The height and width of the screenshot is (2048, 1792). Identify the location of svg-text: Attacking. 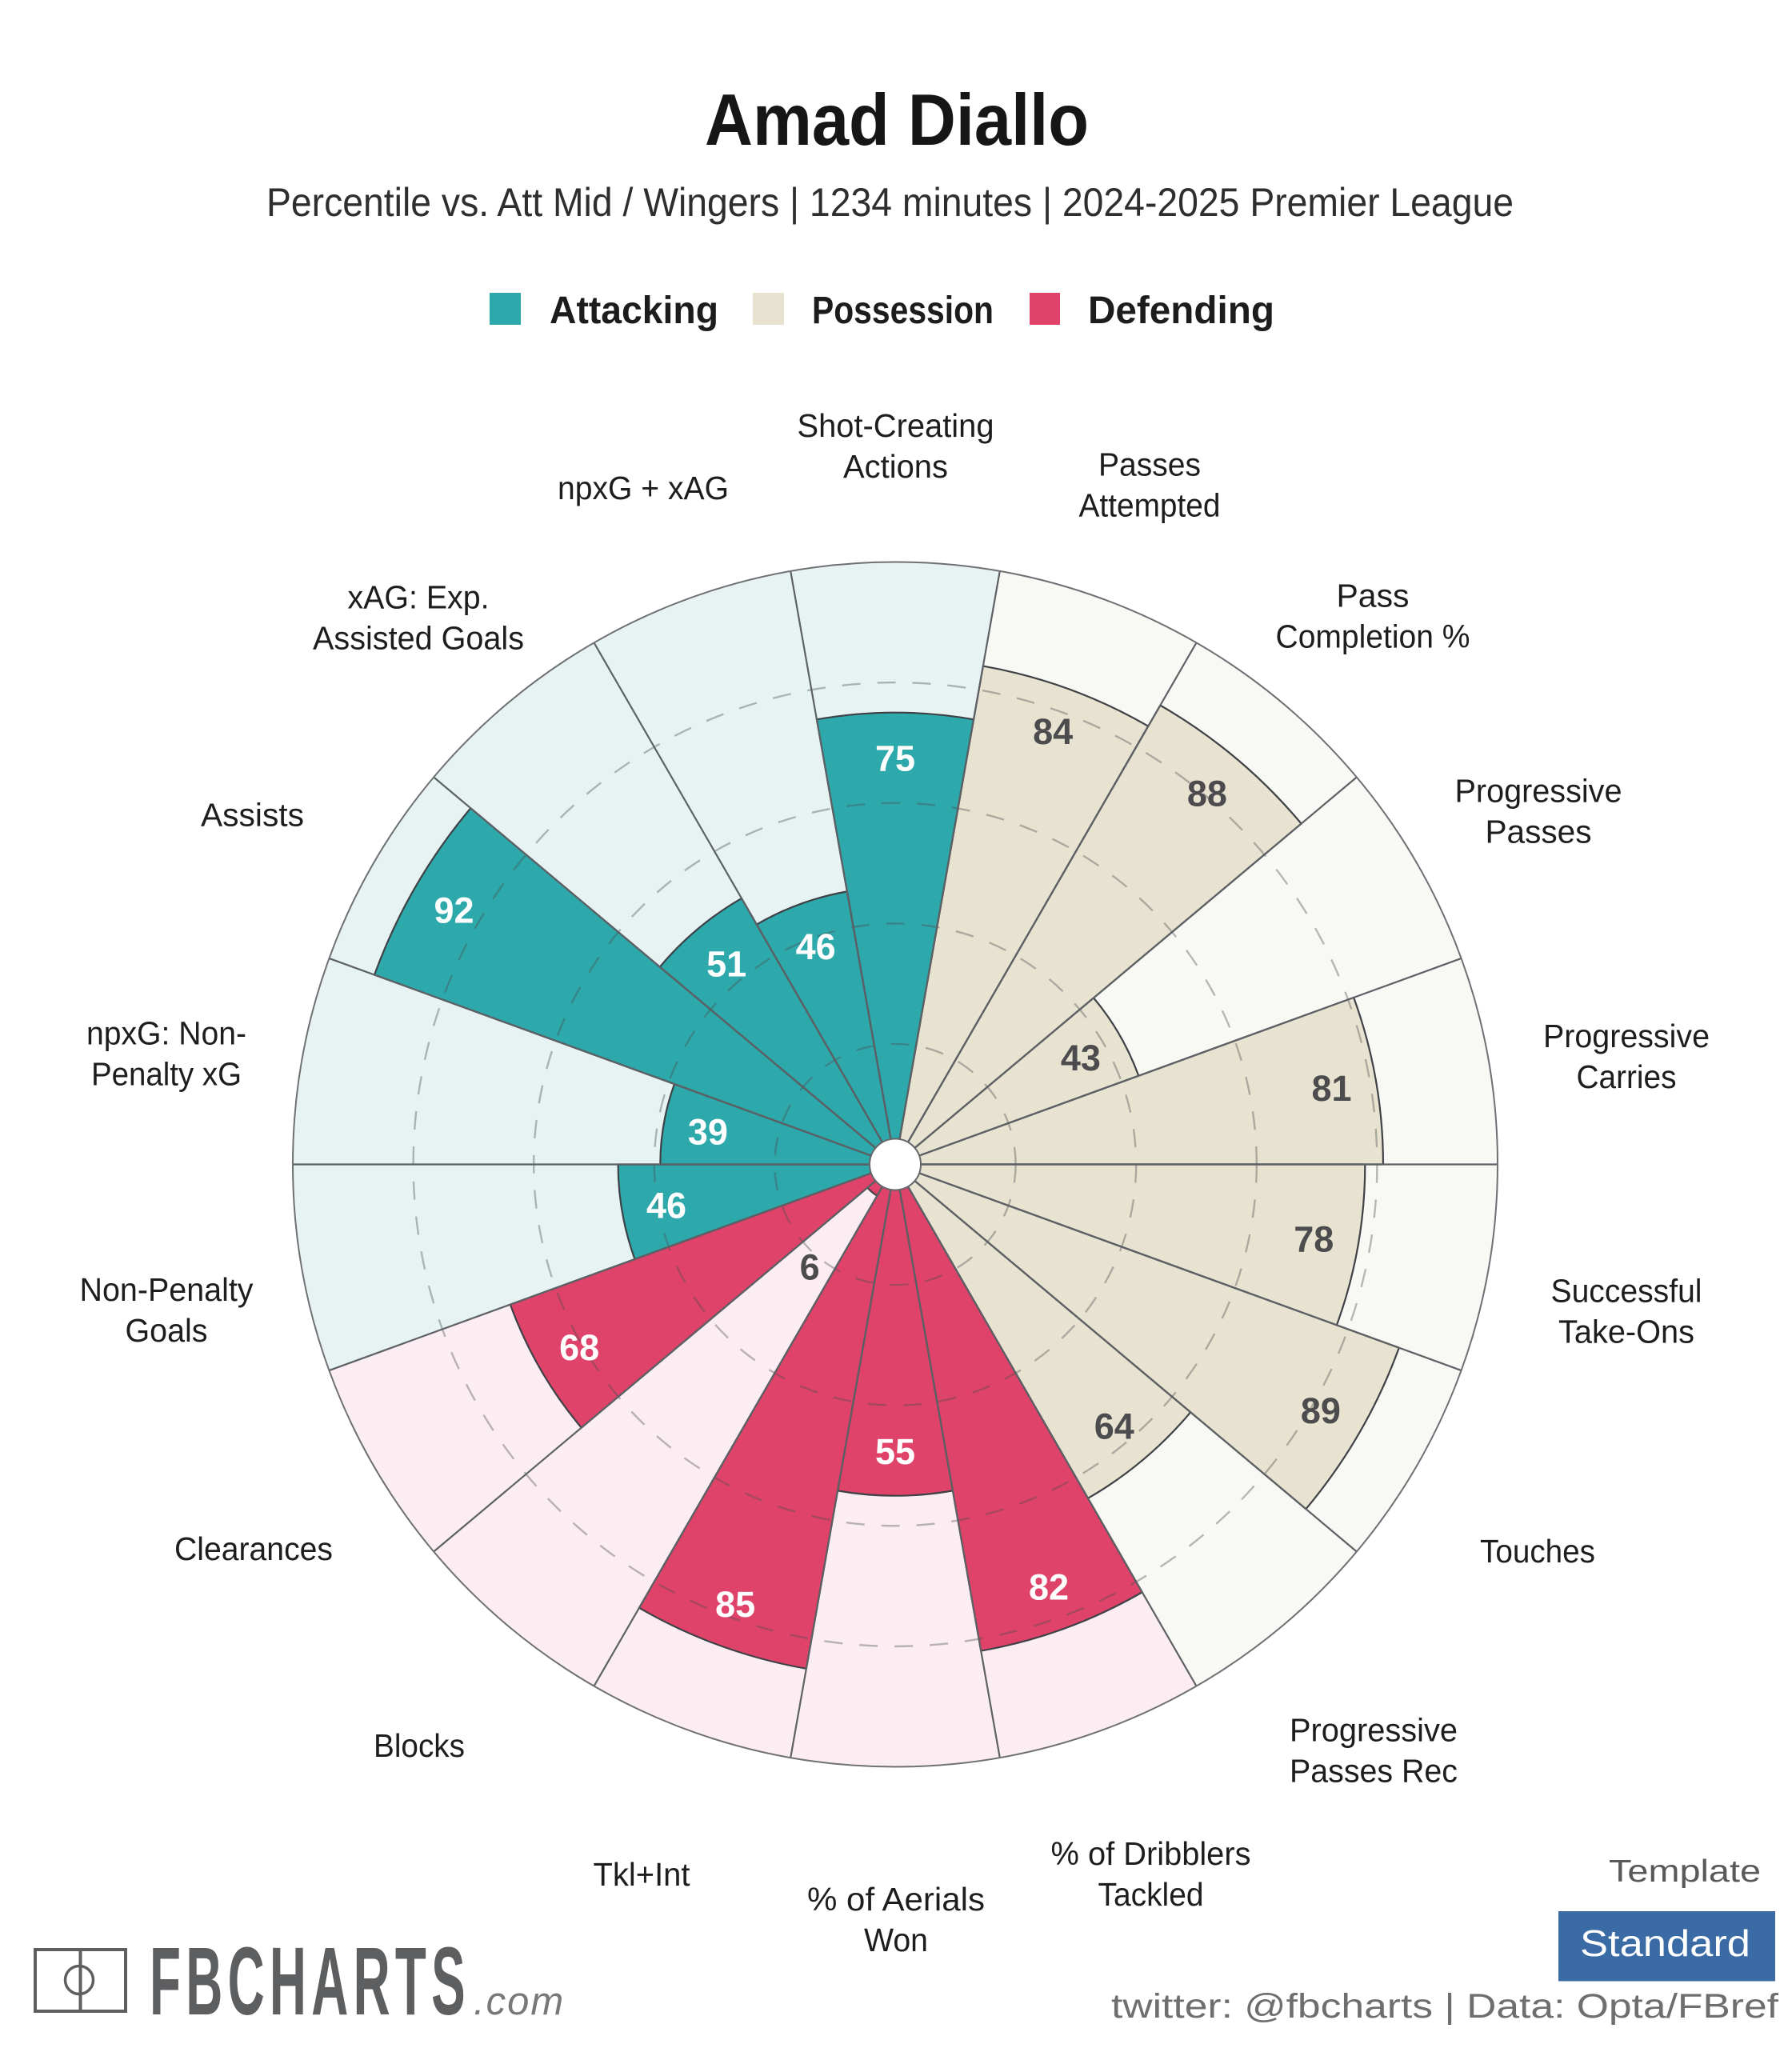
(634, 311).